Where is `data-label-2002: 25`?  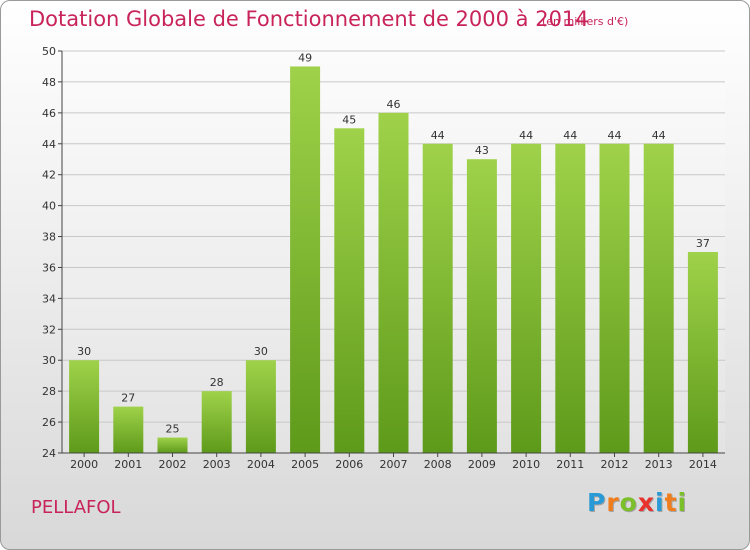
data-label-2002: 25 is located at coordinates (173, 429).